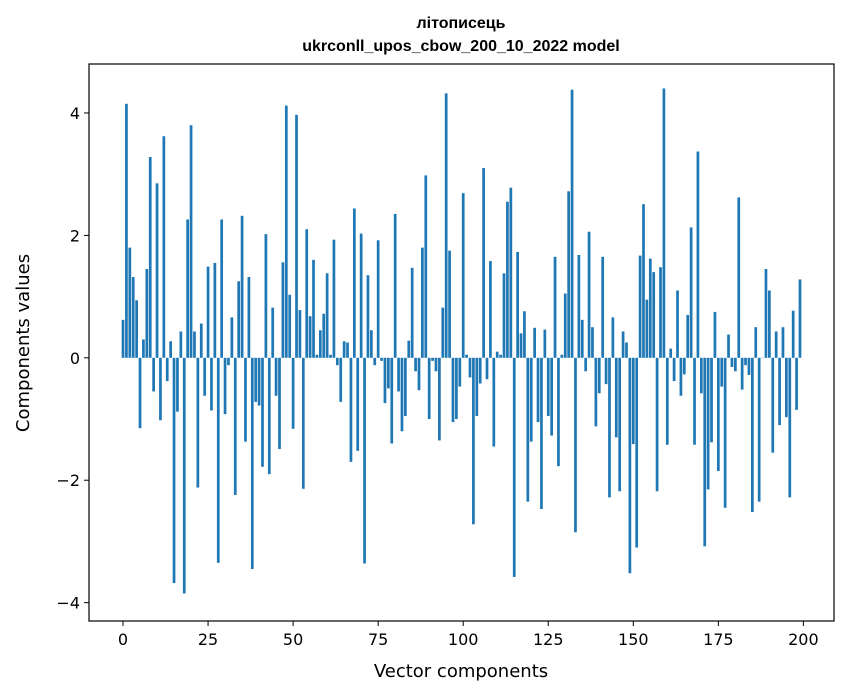 The height and width of the screenshot is (696, 847). I want to click on y-axis-ticks: −4 −2 0 2 4, so click(72, 358).